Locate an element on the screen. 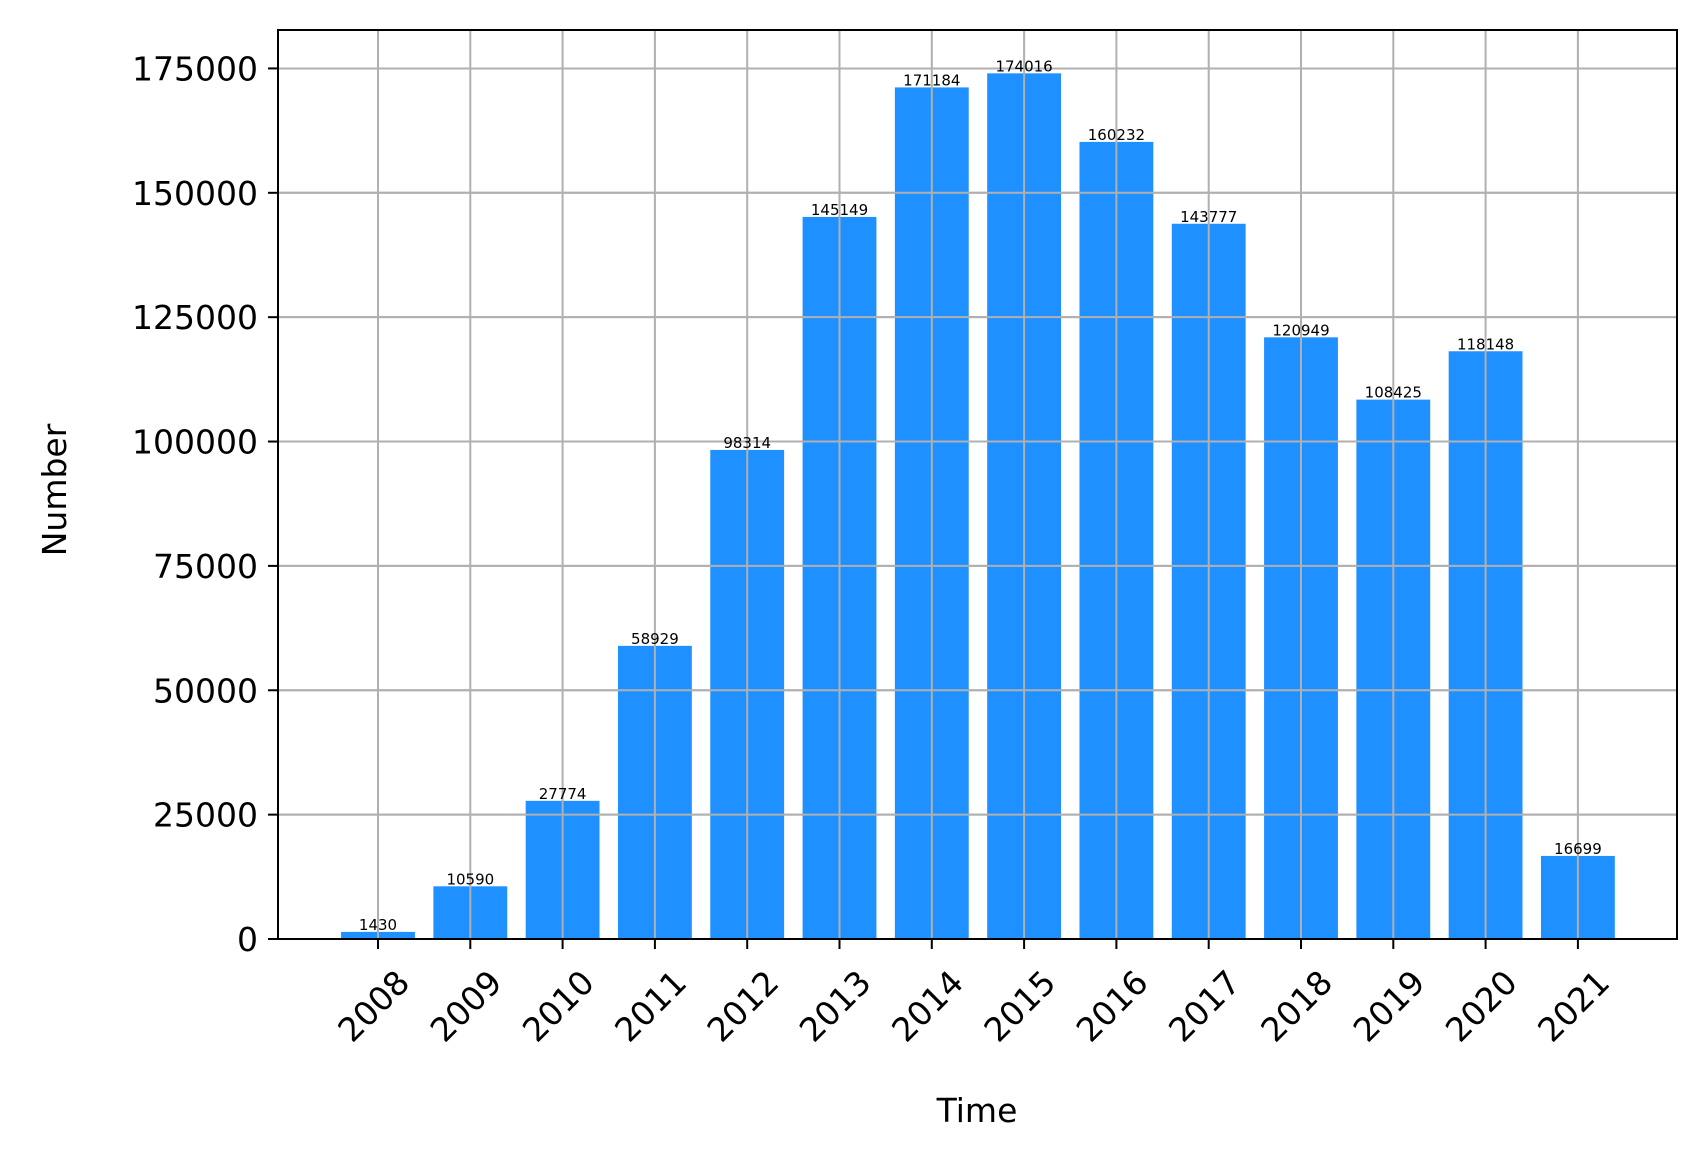 The image size is (1701, 1158). data-label-2008: 1430 is located at coordinates (378, 925).